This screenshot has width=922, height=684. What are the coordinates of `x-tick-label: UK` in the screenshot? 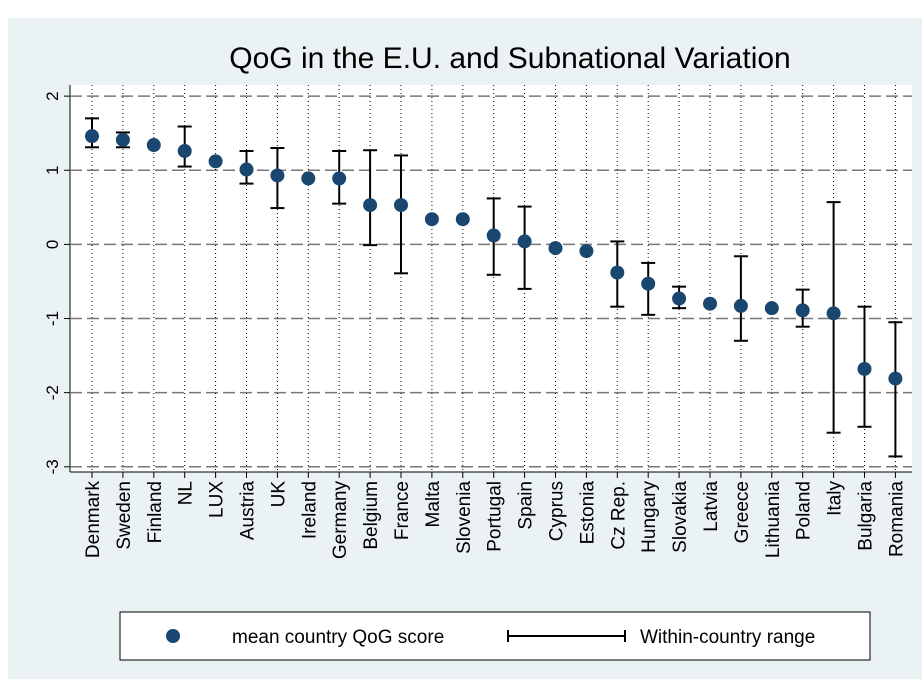 It's located at (278, 494).